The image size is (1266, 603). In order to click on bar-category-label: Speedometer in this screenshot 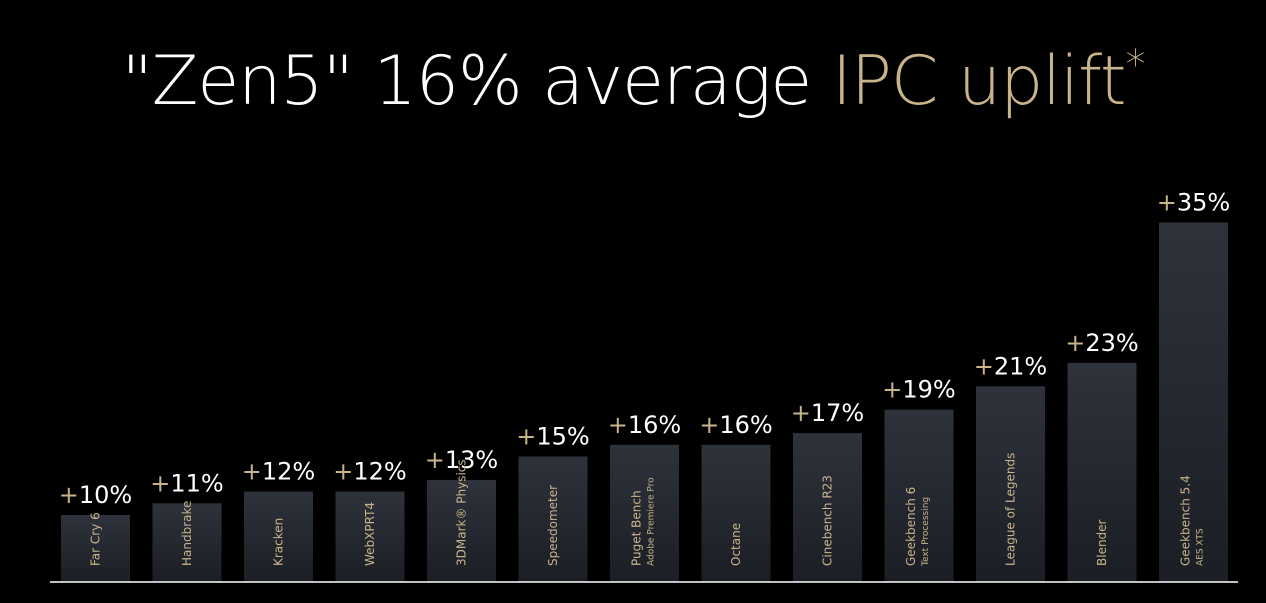, I will do `click(553, 525)`.